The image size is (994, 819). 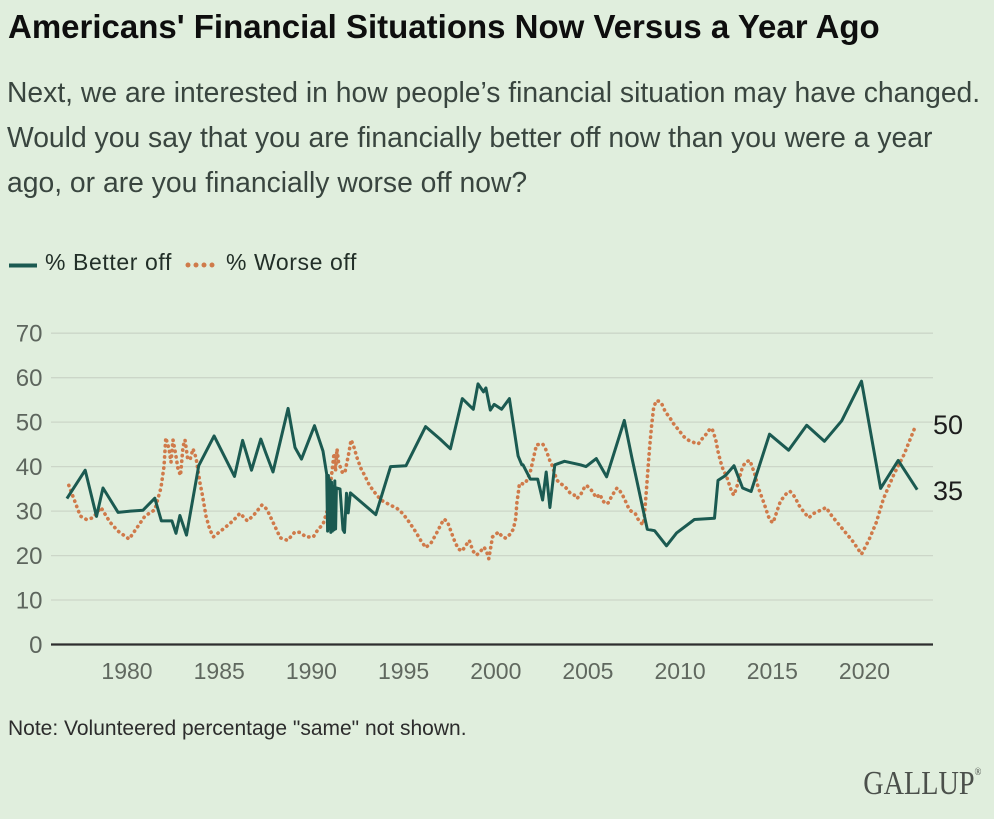 I want to click on svg-text: 0, so click(x=35, y=645).